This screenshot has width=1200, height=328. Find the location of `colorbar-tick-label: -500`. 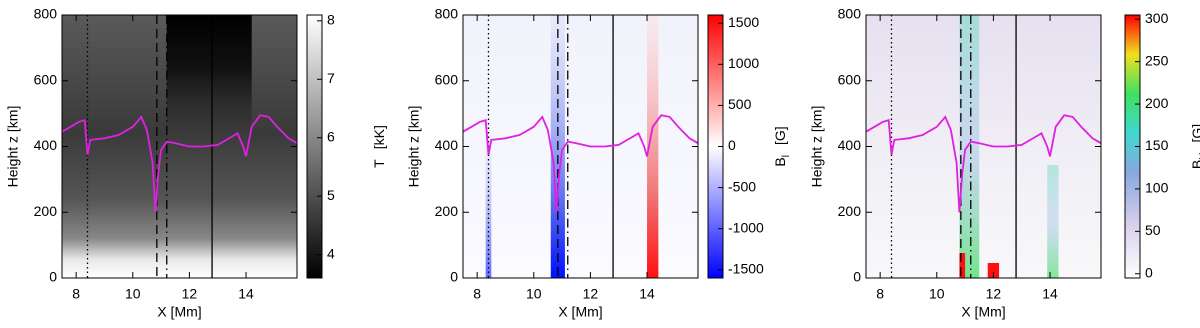

colorbar-tick-label: -500 is located at coordinates (742, 186).